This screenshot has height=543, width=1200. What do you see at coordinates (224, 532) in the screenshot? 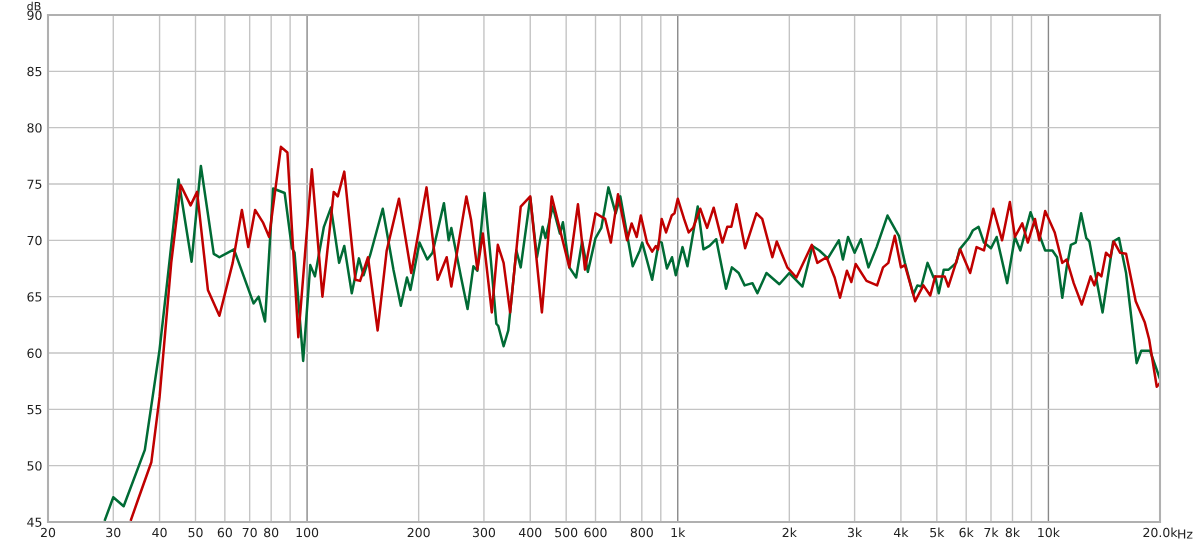
I see `x-tick-label: 60` at bounding box center [224, 532].